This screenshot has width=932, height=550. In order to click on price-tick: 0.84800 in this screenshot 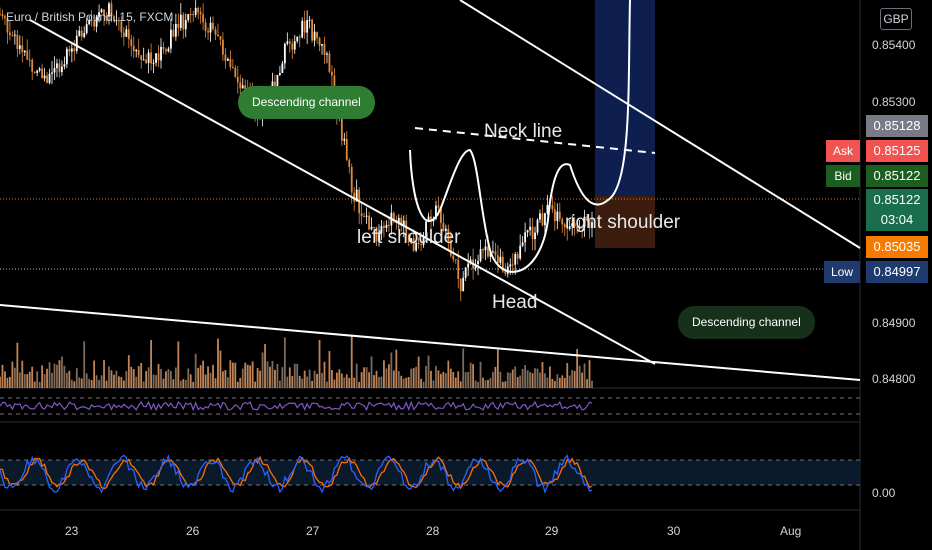, I will do `click(894, 379)`.